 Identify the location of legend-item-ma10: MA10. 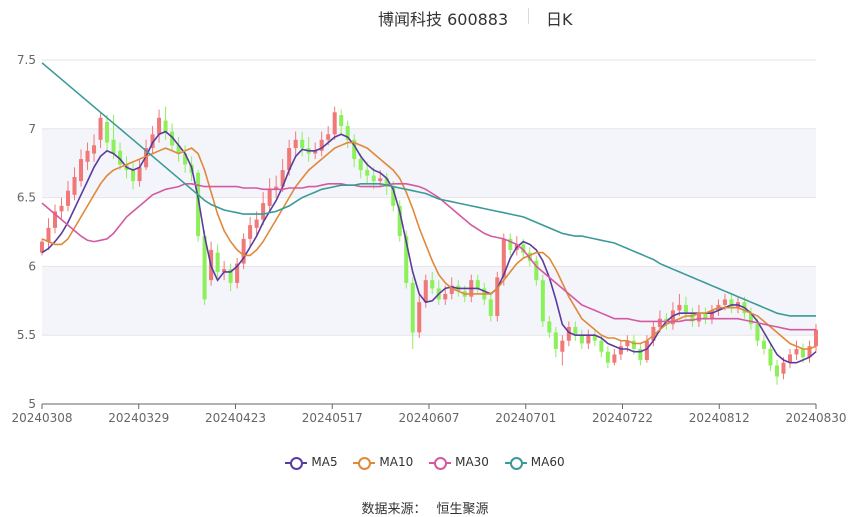
(383, 462).